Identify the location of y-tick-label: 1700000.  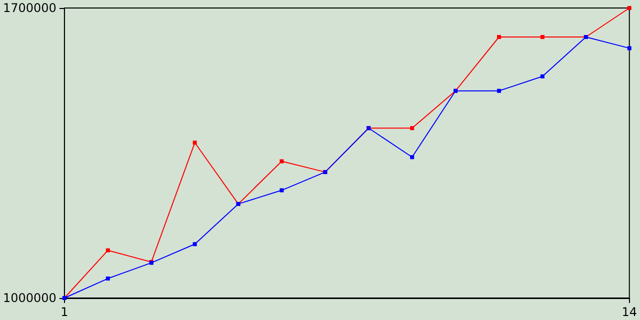
(29, 8).